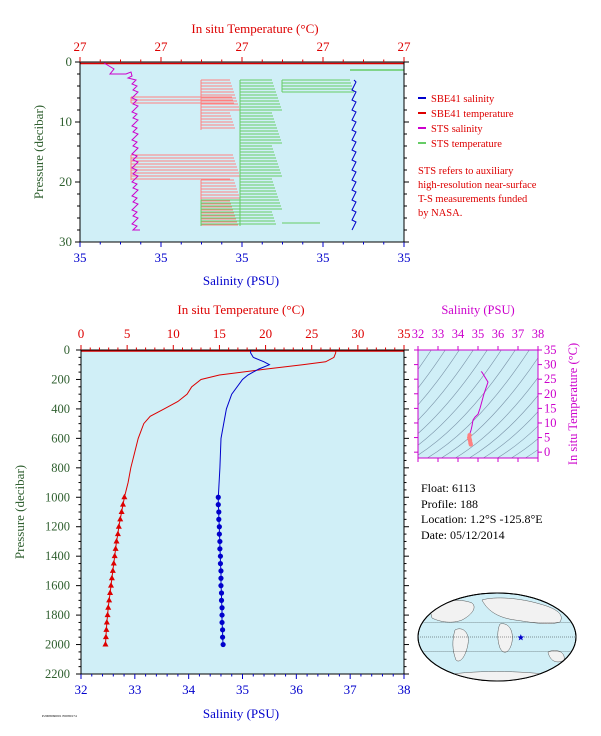 The height and width of the screenshot is (736, 601). What do you see at coordinates (466, 171) in the screenshot?
I see `sts-note-line: STS refers to auxiliary` at bounding box center [466, 171].